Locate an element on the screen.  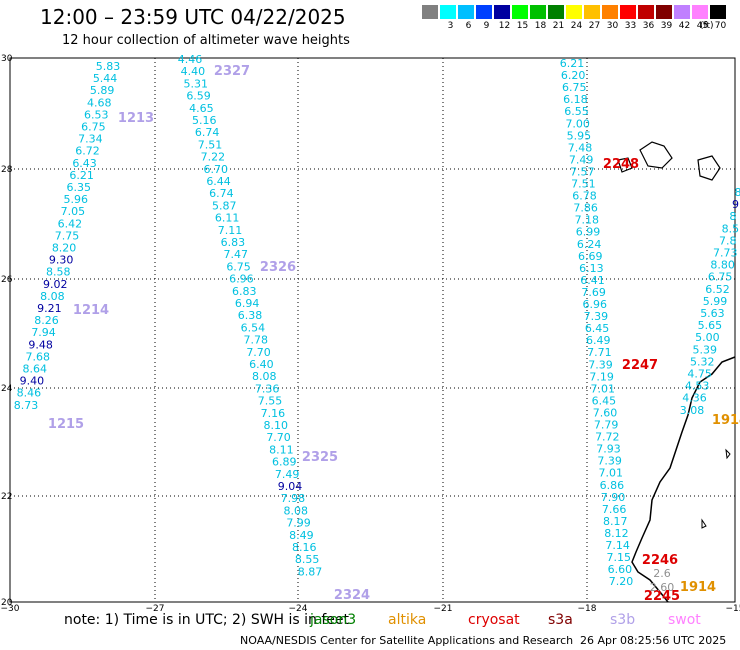
wave-height-value: 6.18 is located at coordinates (575, 99).